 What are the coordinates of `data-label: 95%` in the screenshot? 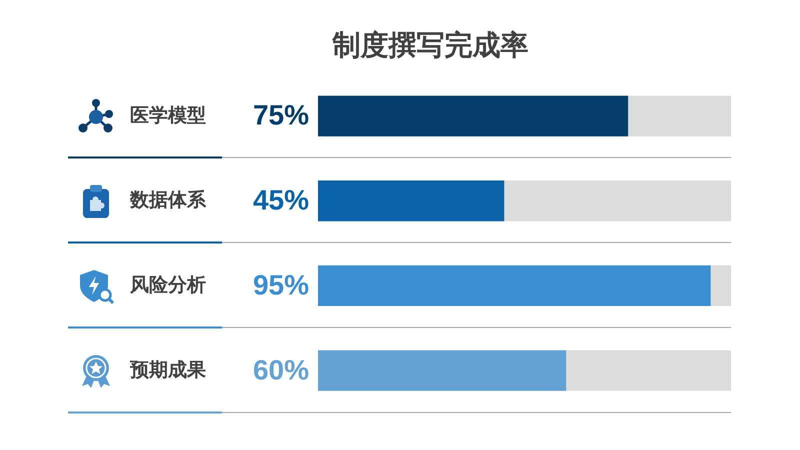 It's located at (281, 284).